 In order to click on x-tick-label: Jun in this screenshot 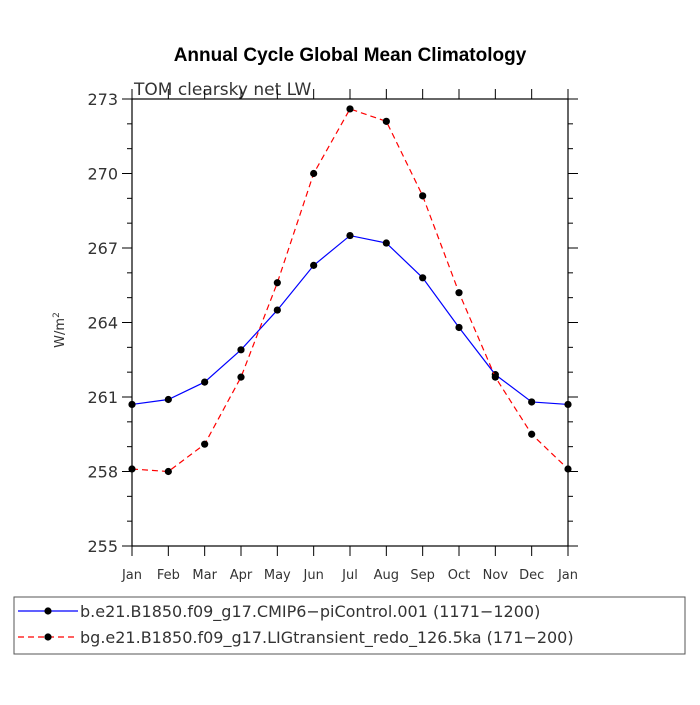, I will do `click(313, 575)`.